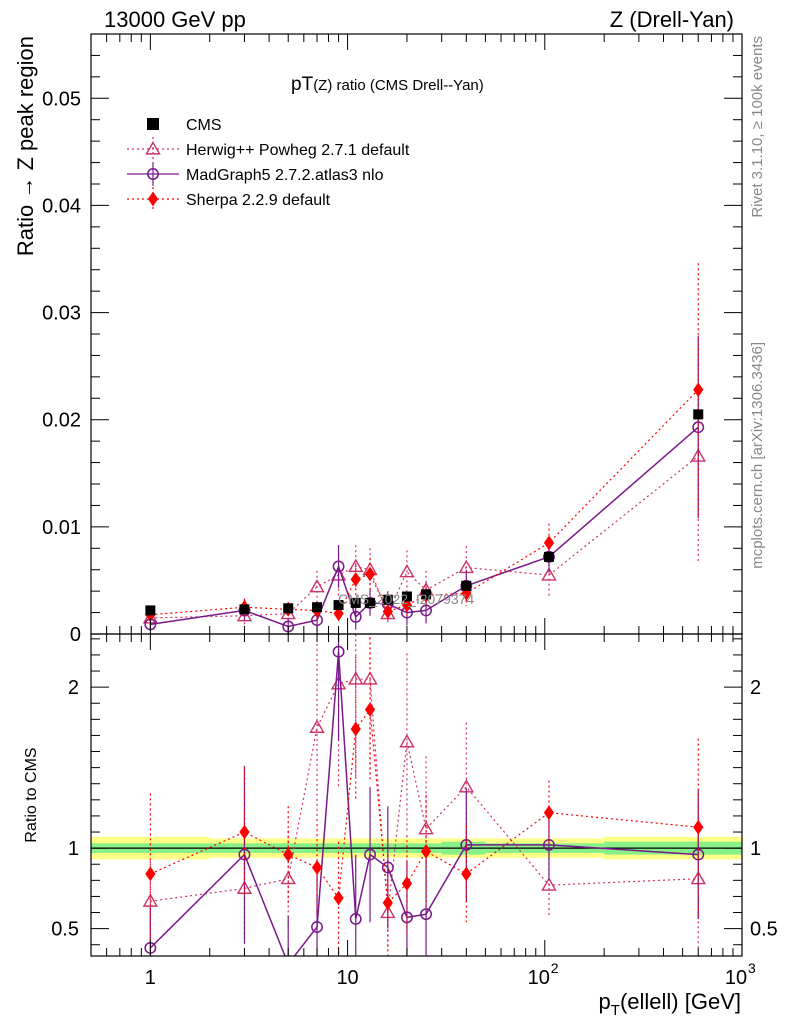 Image resolution: width=786 pixels, height=1024 pixels. I want to click on y-tick-label: 0.01, so click(61, 528).